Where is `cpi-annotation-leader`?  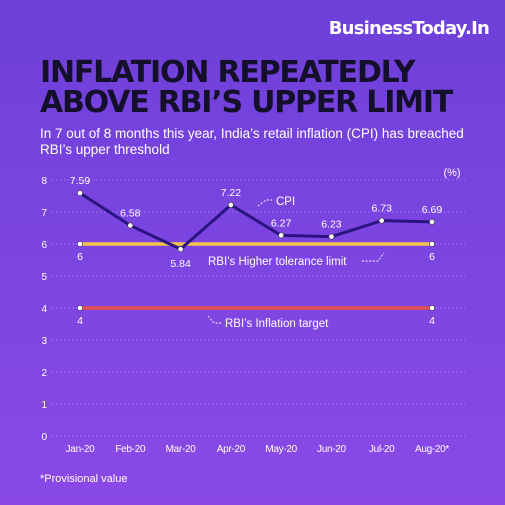
cpi-annotation-leader is located at coordinates (264, 203).